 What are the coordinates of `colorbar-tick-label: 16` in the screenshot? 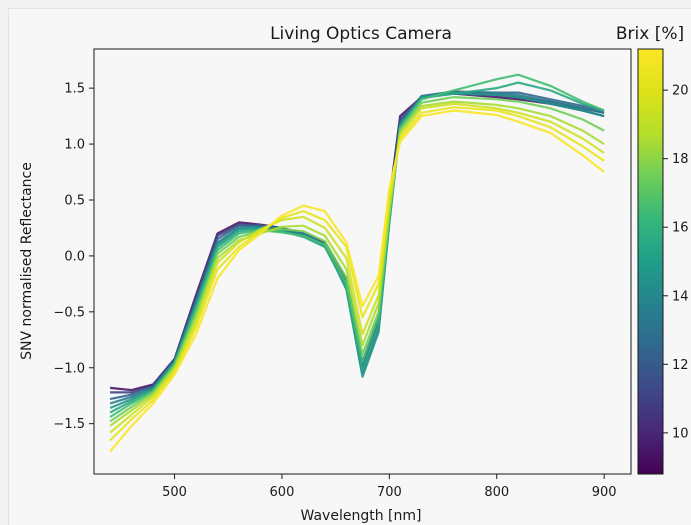 It's located at (680, 228).